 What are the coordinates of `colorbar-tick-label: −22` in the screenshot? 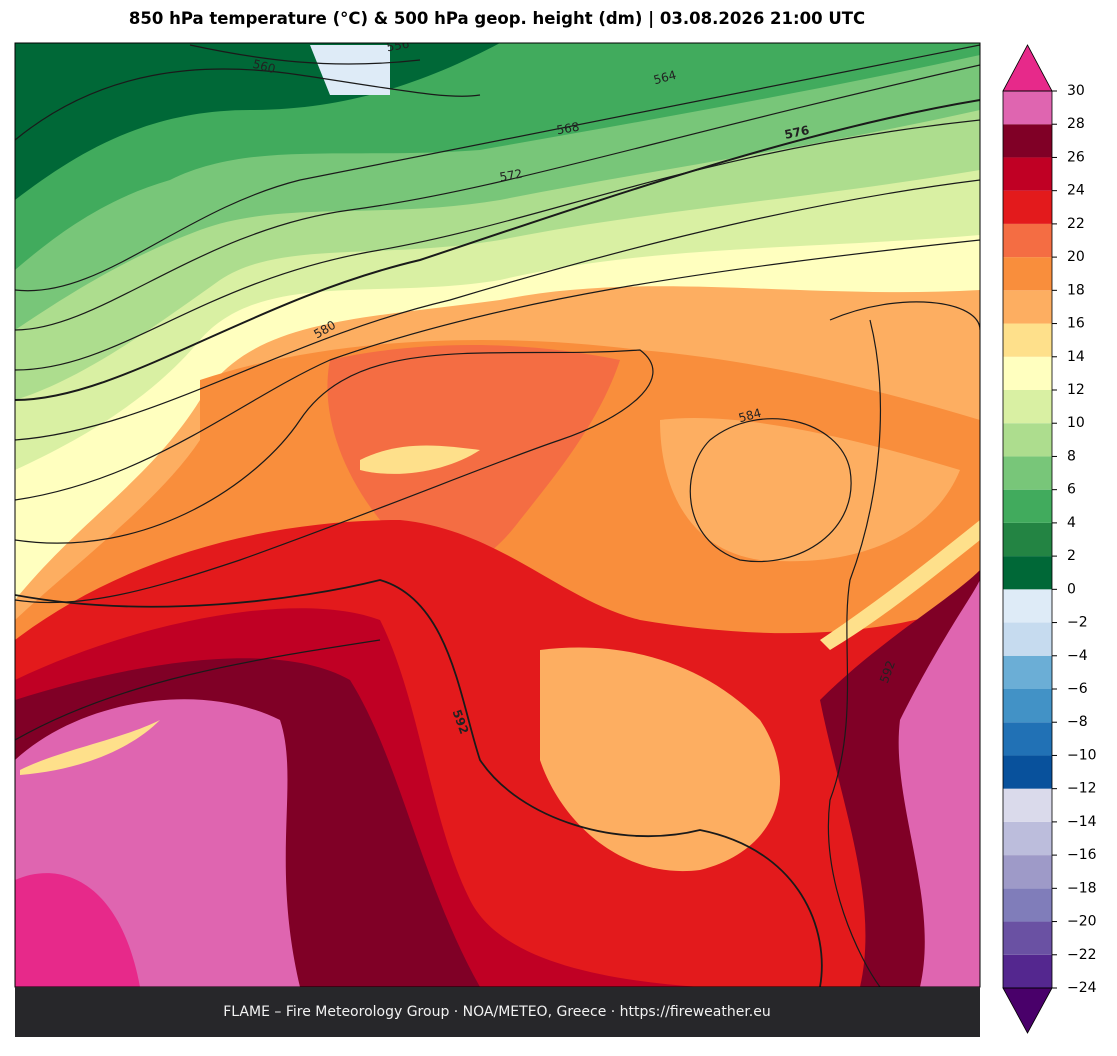 It's located at (1082, 955).